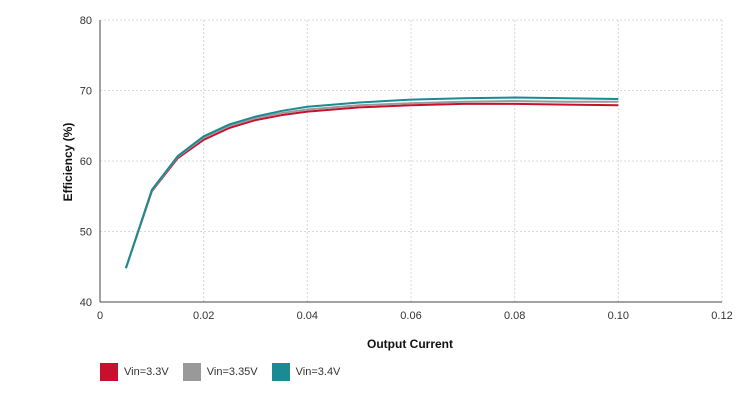 Image resolution: width=743 pixels, height=405 pixels. I want to click on y-axis-title: Efficiency (%), so click(68, 162).